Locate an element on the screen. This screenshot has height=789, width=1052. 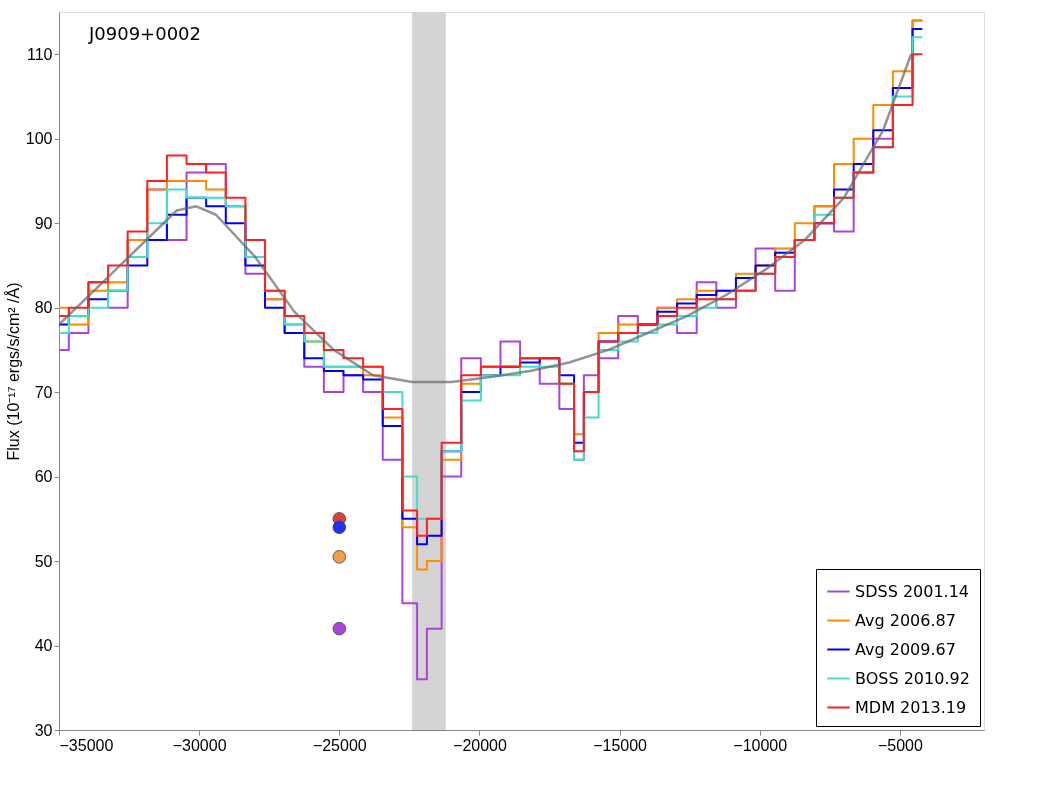
y-tick-label: 80 is located at coordinates (43, 308).